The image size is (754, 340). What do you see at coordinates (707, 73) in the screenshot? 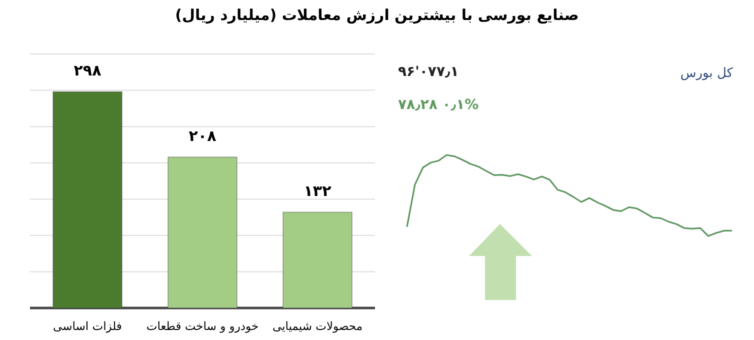
I see `chart-title: کل بورس` at bounding box center [707, 73].